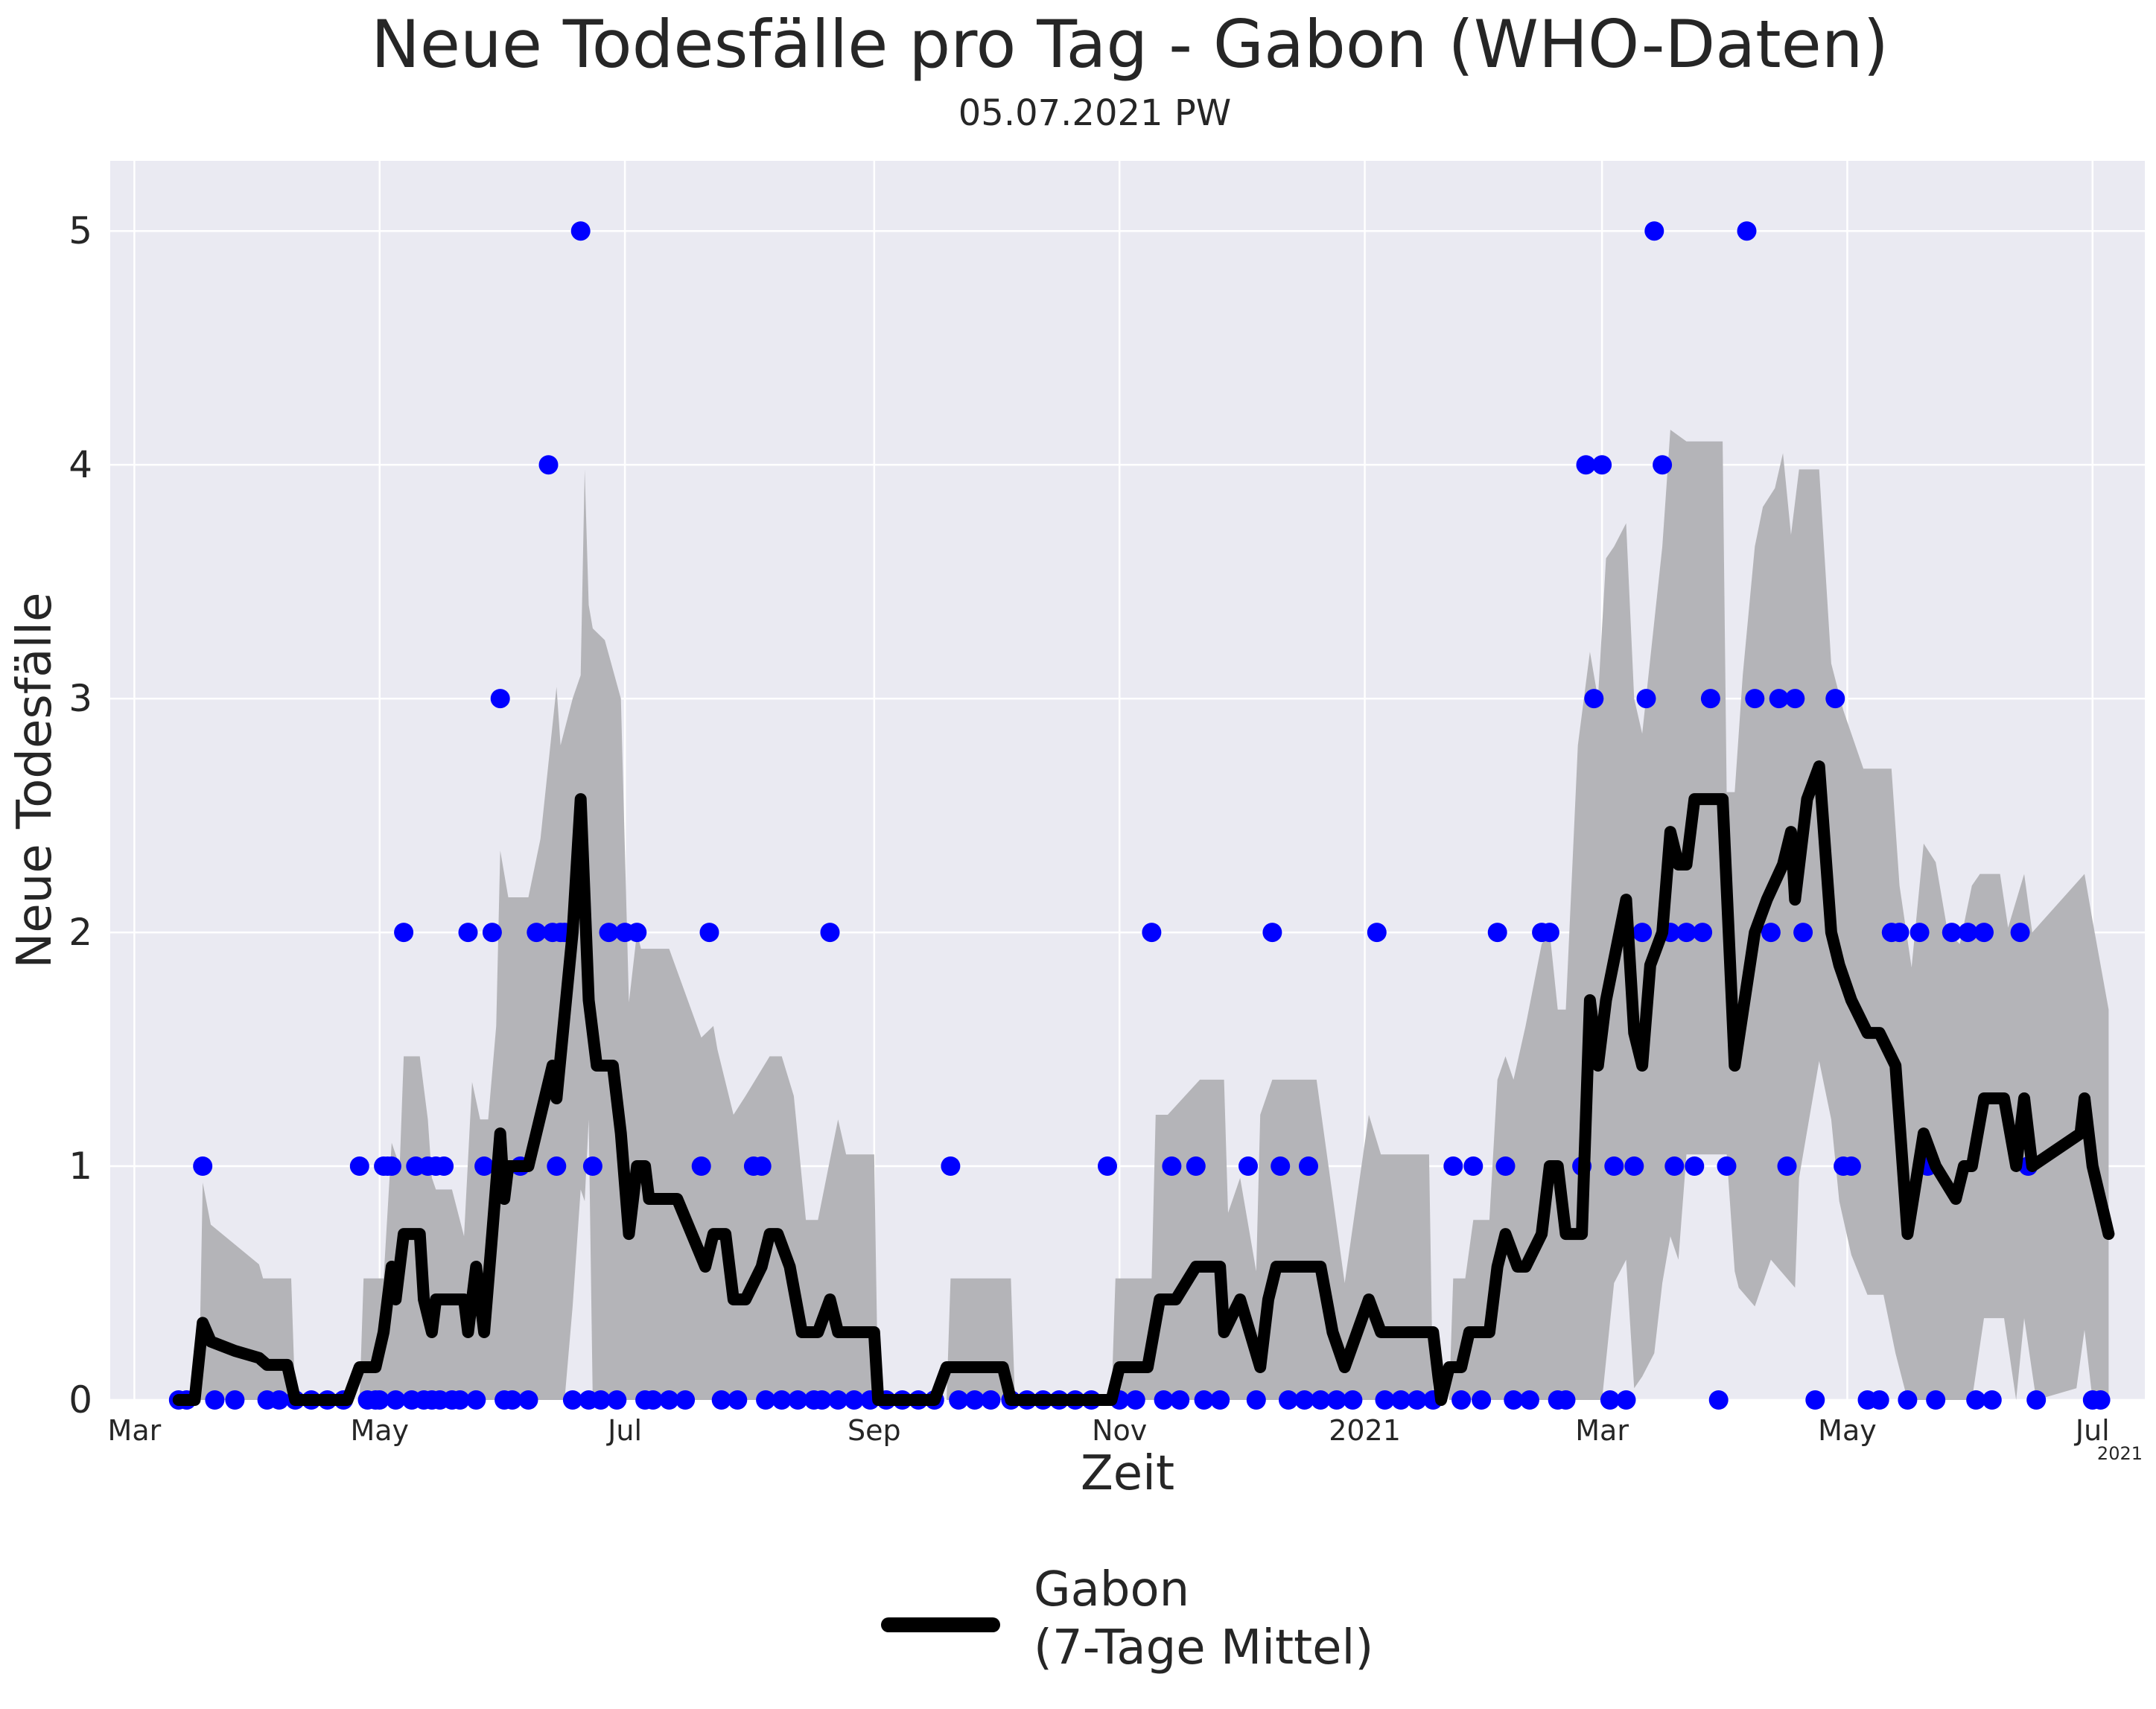 The width and height of the screenshot is (2156, 1709). What do you see at coordinates (379, 1430) in the screenshot?
I see `x-tick-label: May` at bounding box center [379, 1430].